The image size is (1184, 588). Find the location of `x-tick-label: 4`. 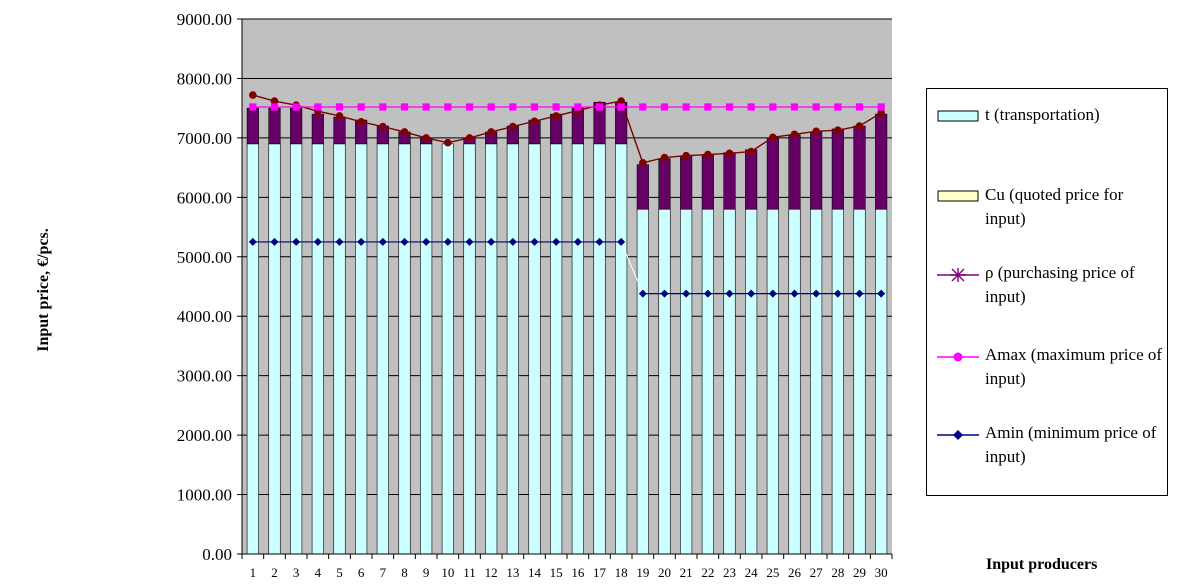

x-tick-label: 4 is located at coordinates (318, 572).